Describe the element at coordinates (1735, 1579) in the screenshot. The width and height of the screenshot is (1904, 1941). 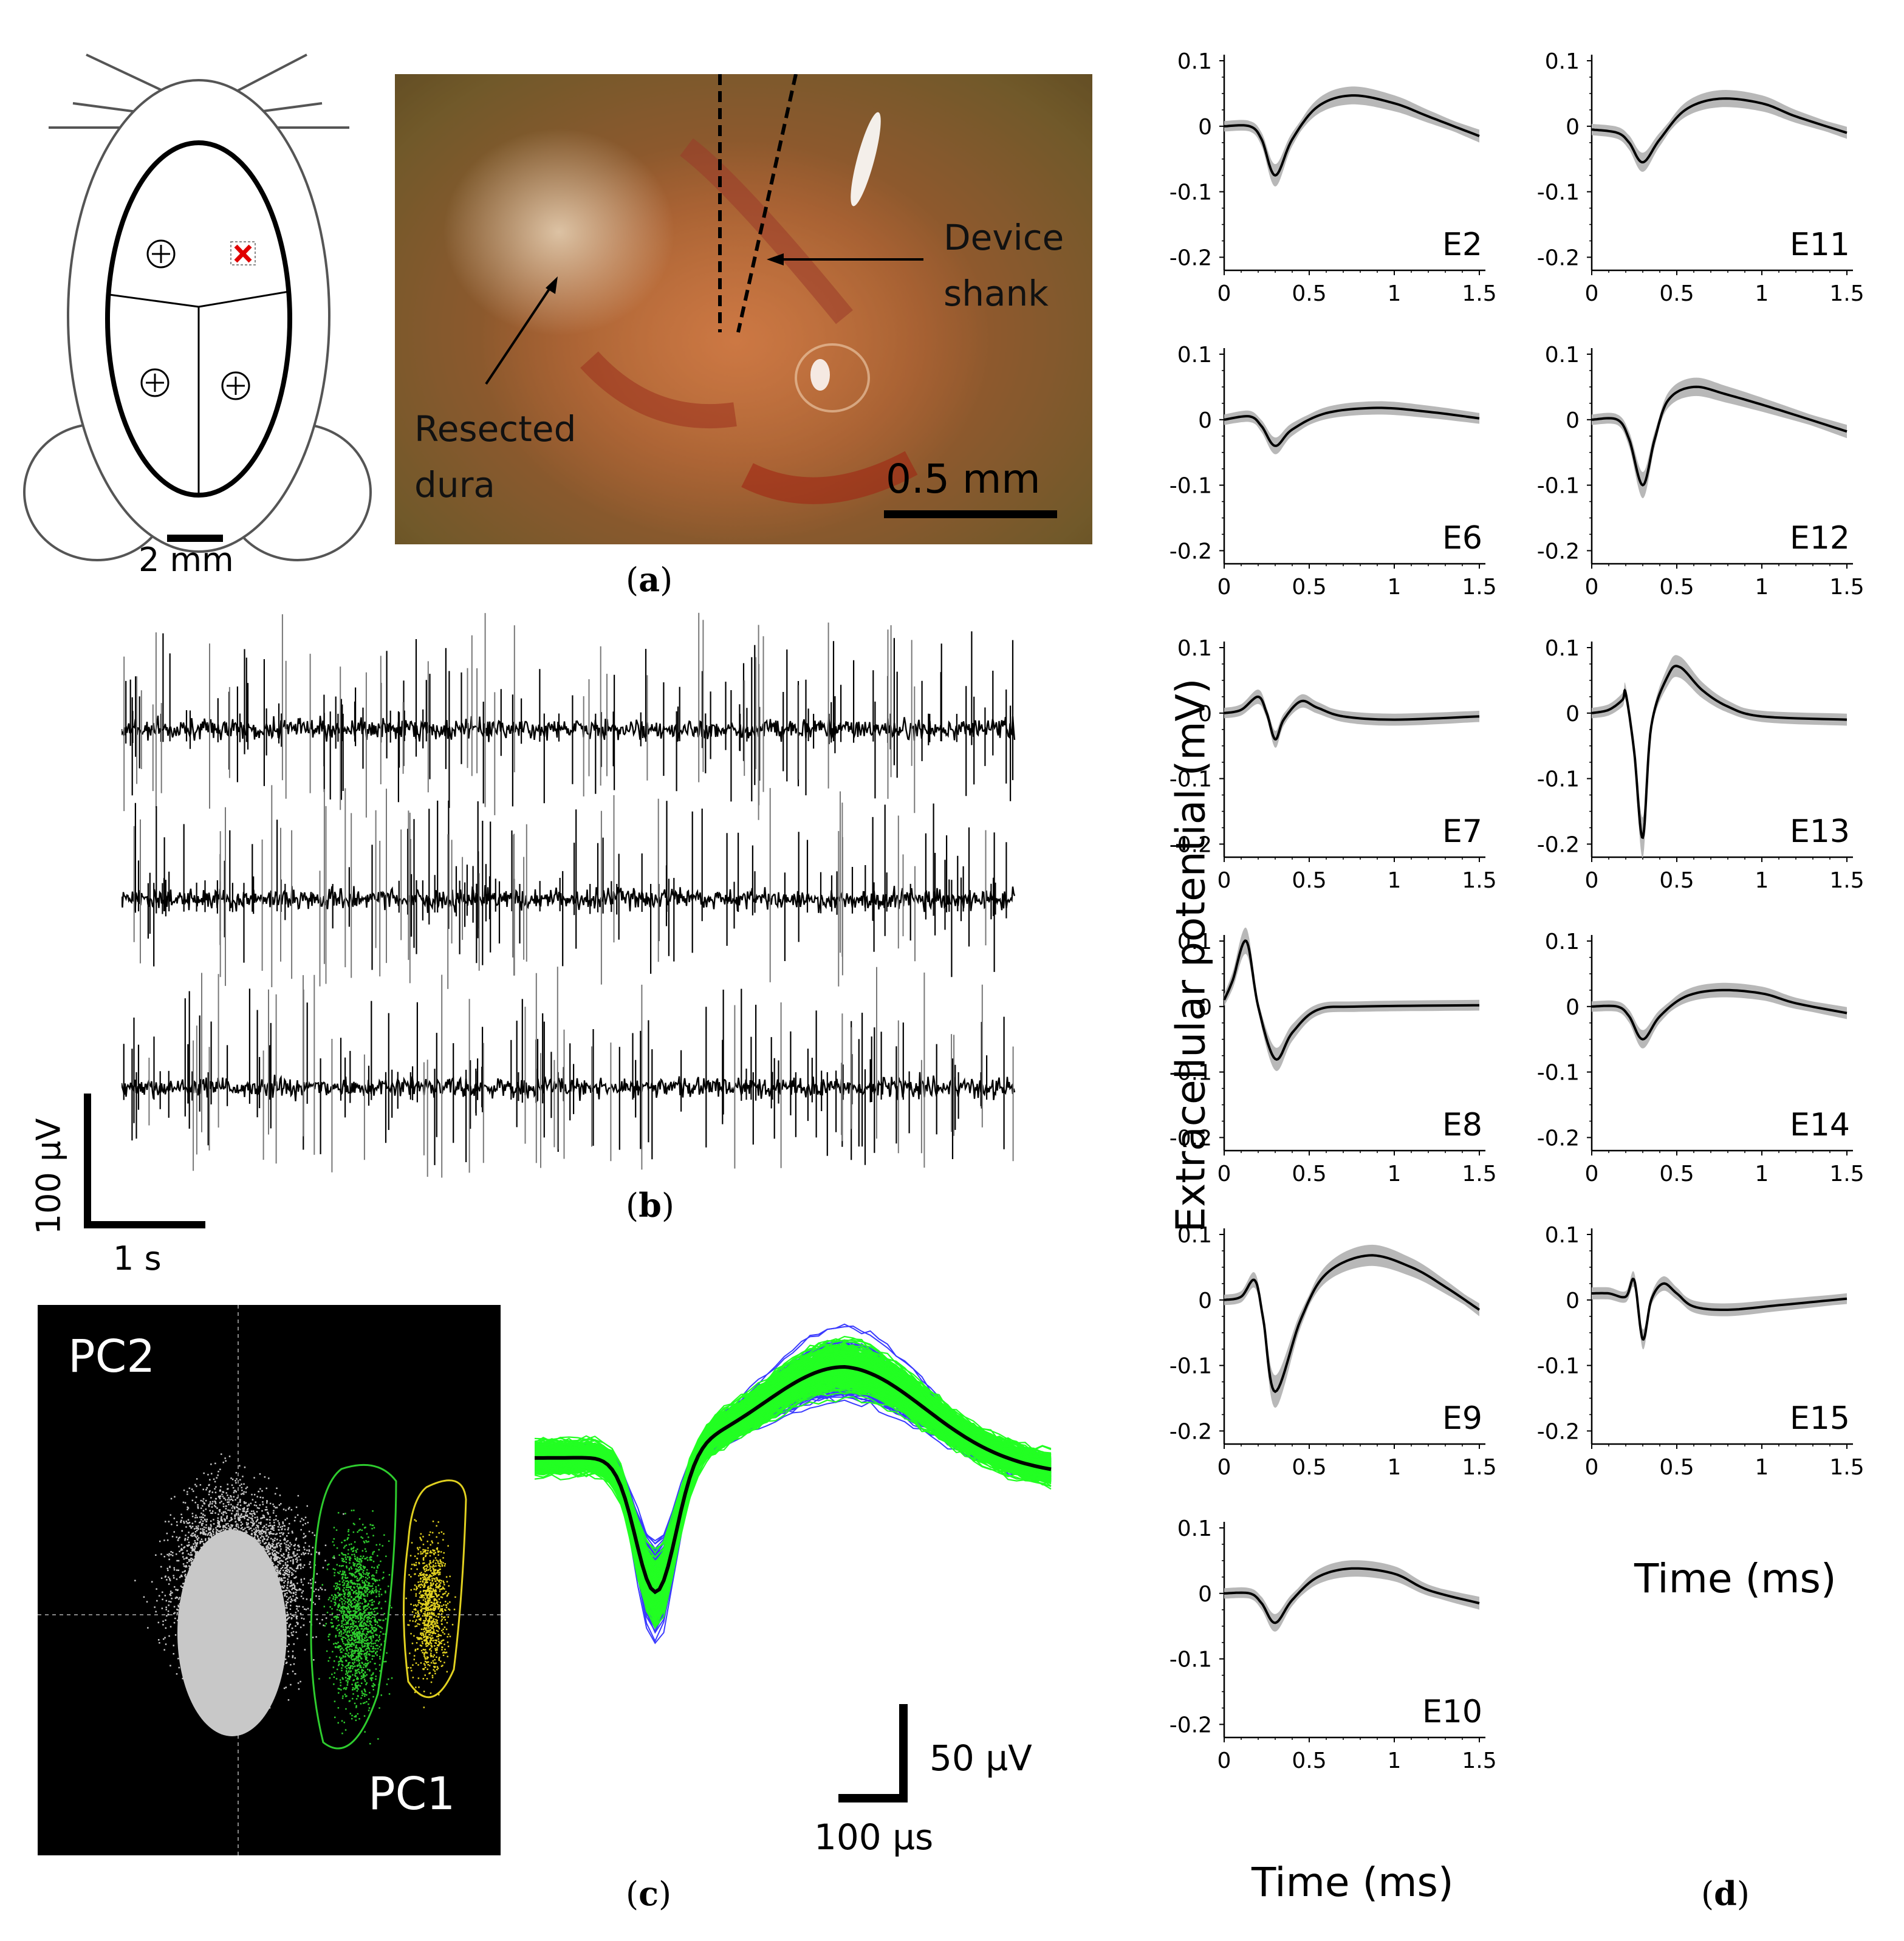
I see `x-axis-label-right: Time (ms)` at that location.